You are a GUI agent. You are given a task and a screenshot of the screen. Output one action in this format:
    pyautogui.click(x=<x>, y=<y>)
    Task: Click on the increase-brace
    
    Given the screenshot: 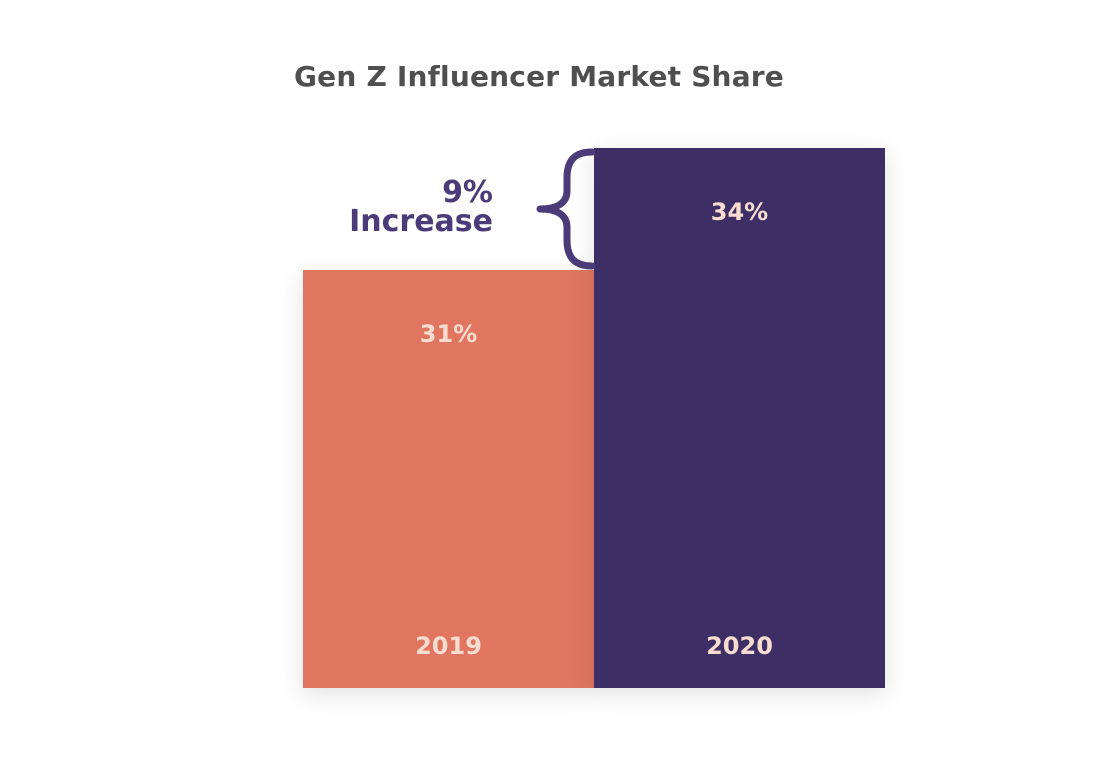 What is the action you would take?
    pyautogui.click(x=566, y=209)
    